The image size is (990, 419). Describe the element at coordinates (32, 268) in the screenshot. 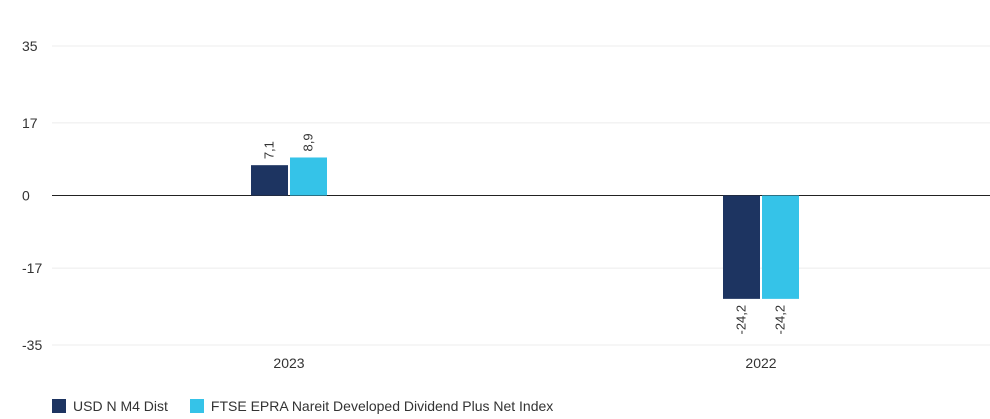

I see `y-tick-label: -17` at that location.